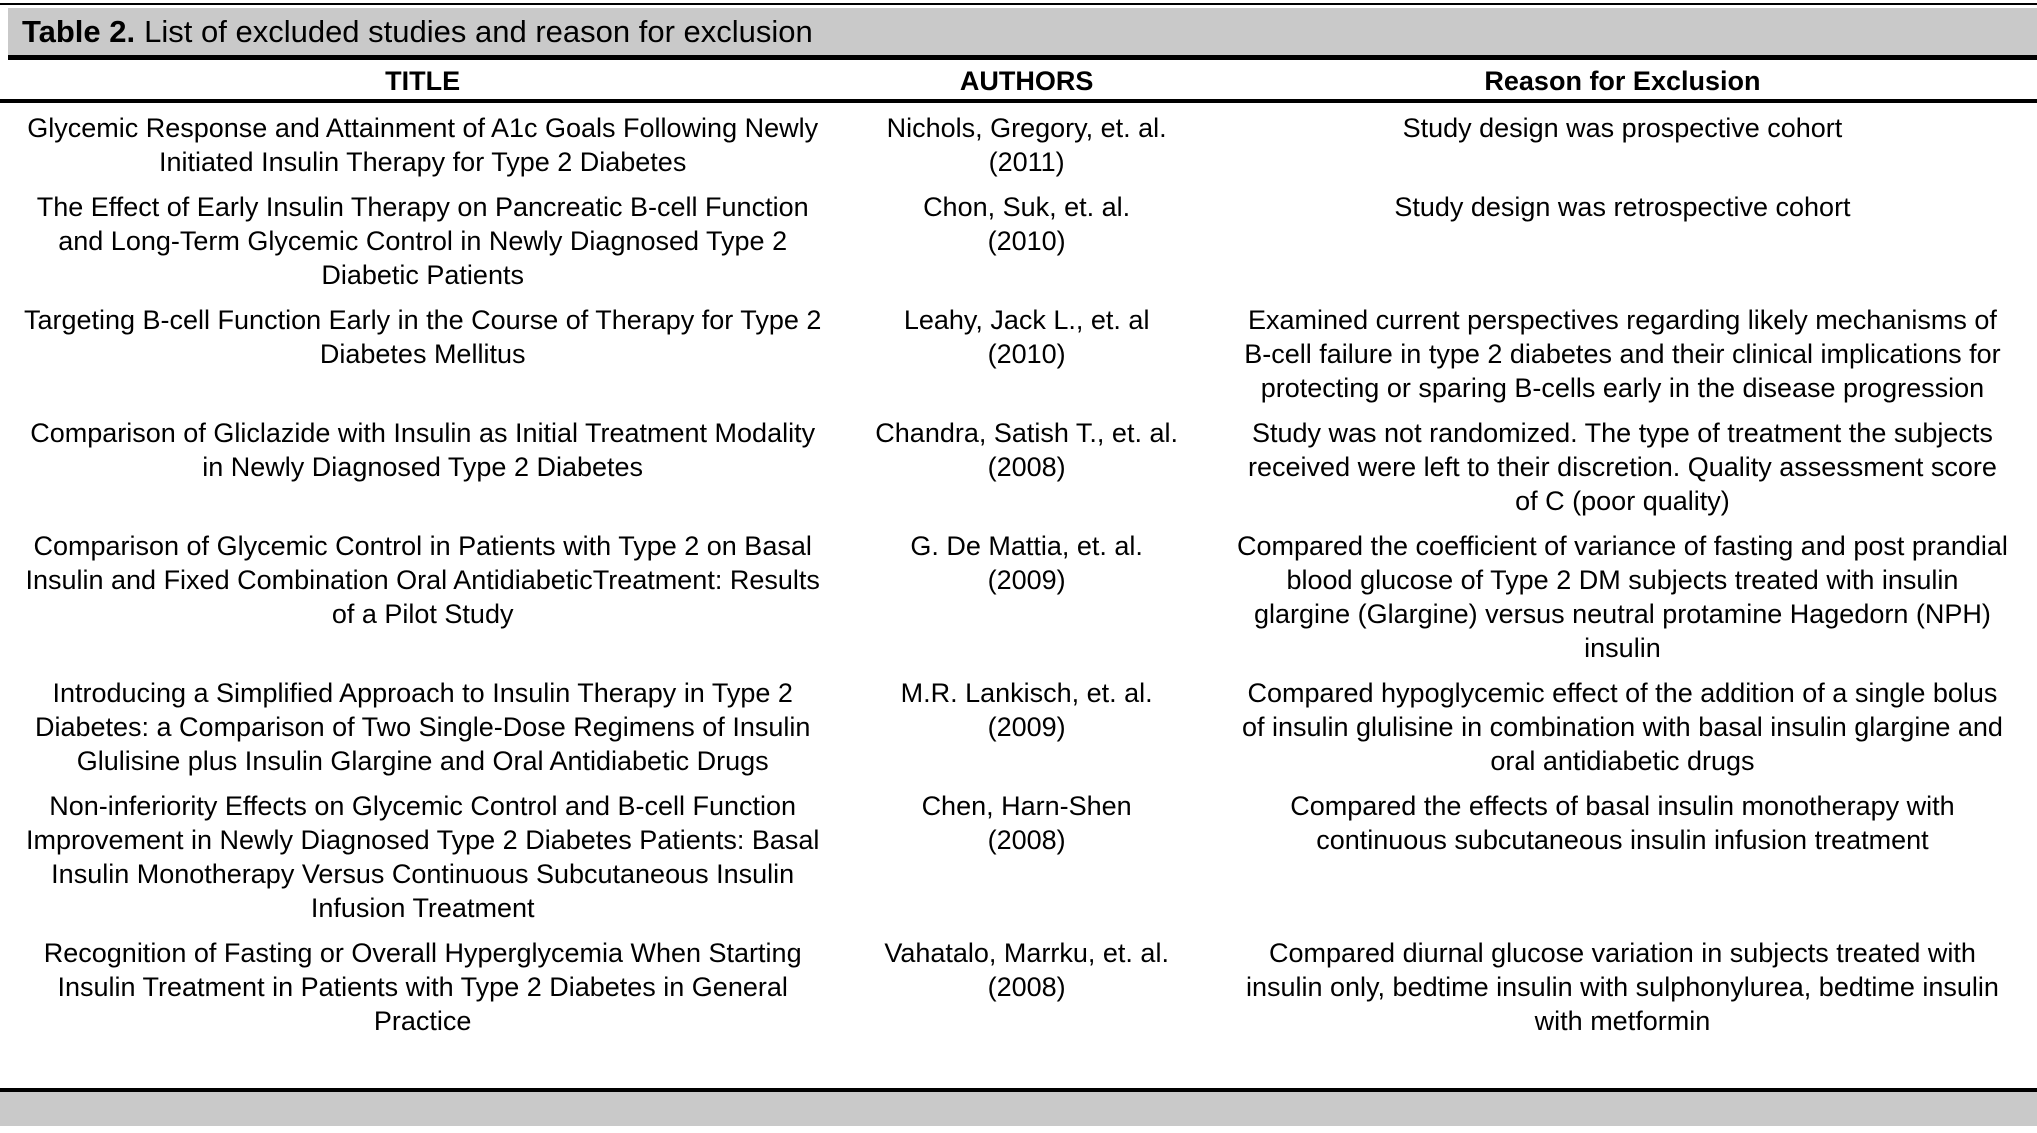 The width and height of the screenshot is (2037, 1133). What do you see at coordinates (1622, 81) in the screenshot?
I see `column-header-reason: Reason for Exclusion` at bounding box center [1622, 81].